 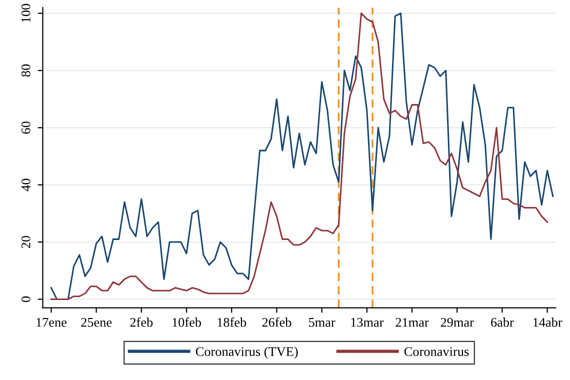 What do you see at coordinates (51, 322) in the screenshot?
I see `x-tick-label: 17ene` at bounding box center [51, 322].